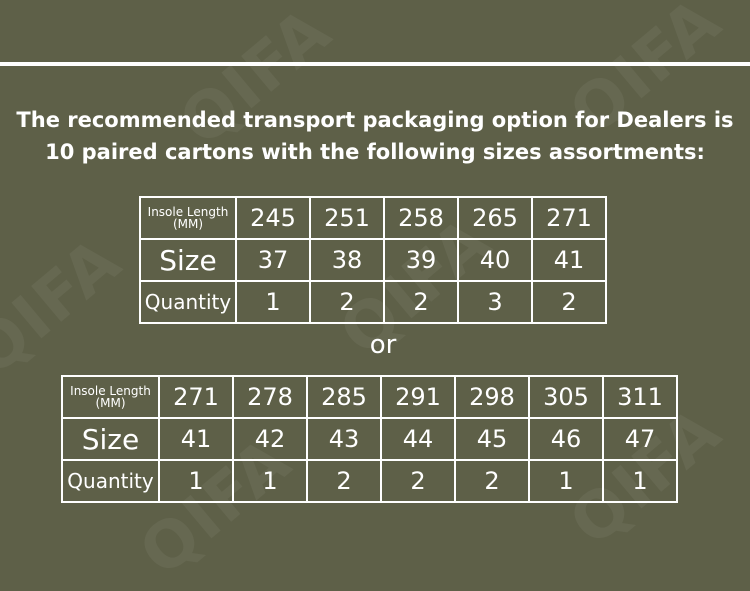  I want to click on cell-insole-length: 305, so click(566, 397).